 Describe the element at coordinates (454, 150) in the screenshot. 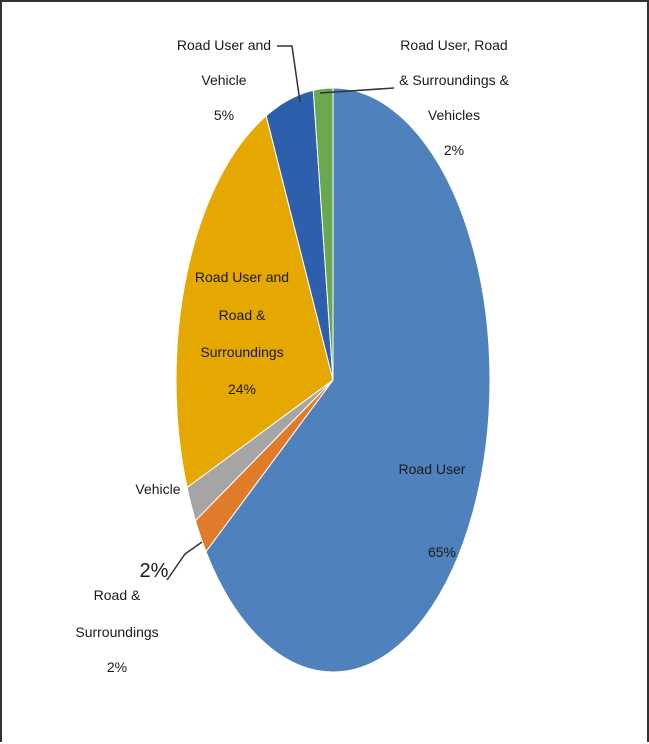

I see `label-all-three-value: 2%` at that location.